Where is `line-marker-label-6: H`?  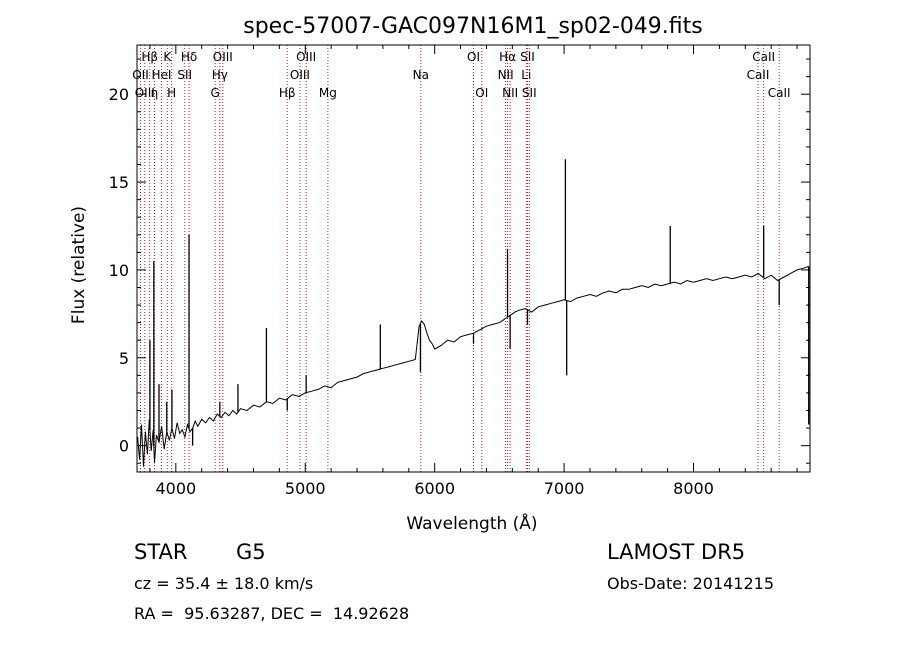
line-marker-label-6: H is located at coordinates (171, 93).